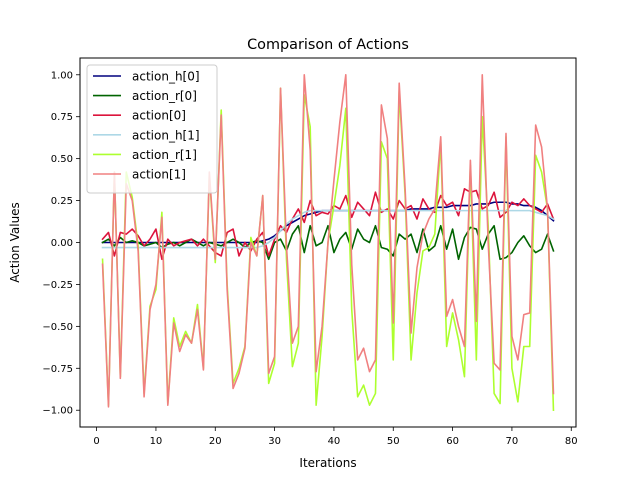  I want to click on y-axis: −1.00 −0.75 −0.50 −0.25 0.00 0.25 0.50 0.75 1.00, so click(61, 243).